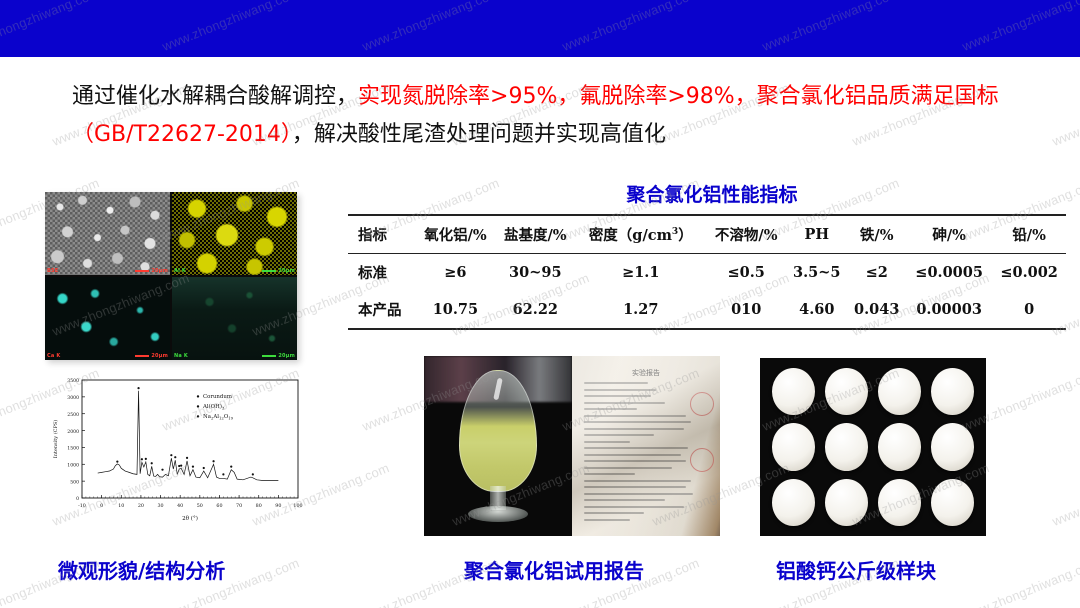  What do you see at coordinates (498, 514) in the screenshot?
I see `flask-base` at bounding box center [498, 514].